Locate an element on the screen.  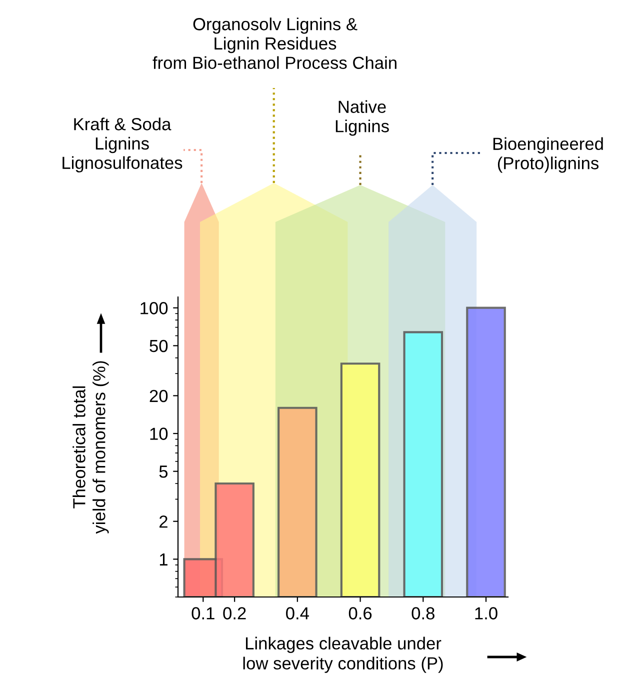
band-label: Kraft & Soda Lignins Lignosulfonates is located at coordinates (122, 145).